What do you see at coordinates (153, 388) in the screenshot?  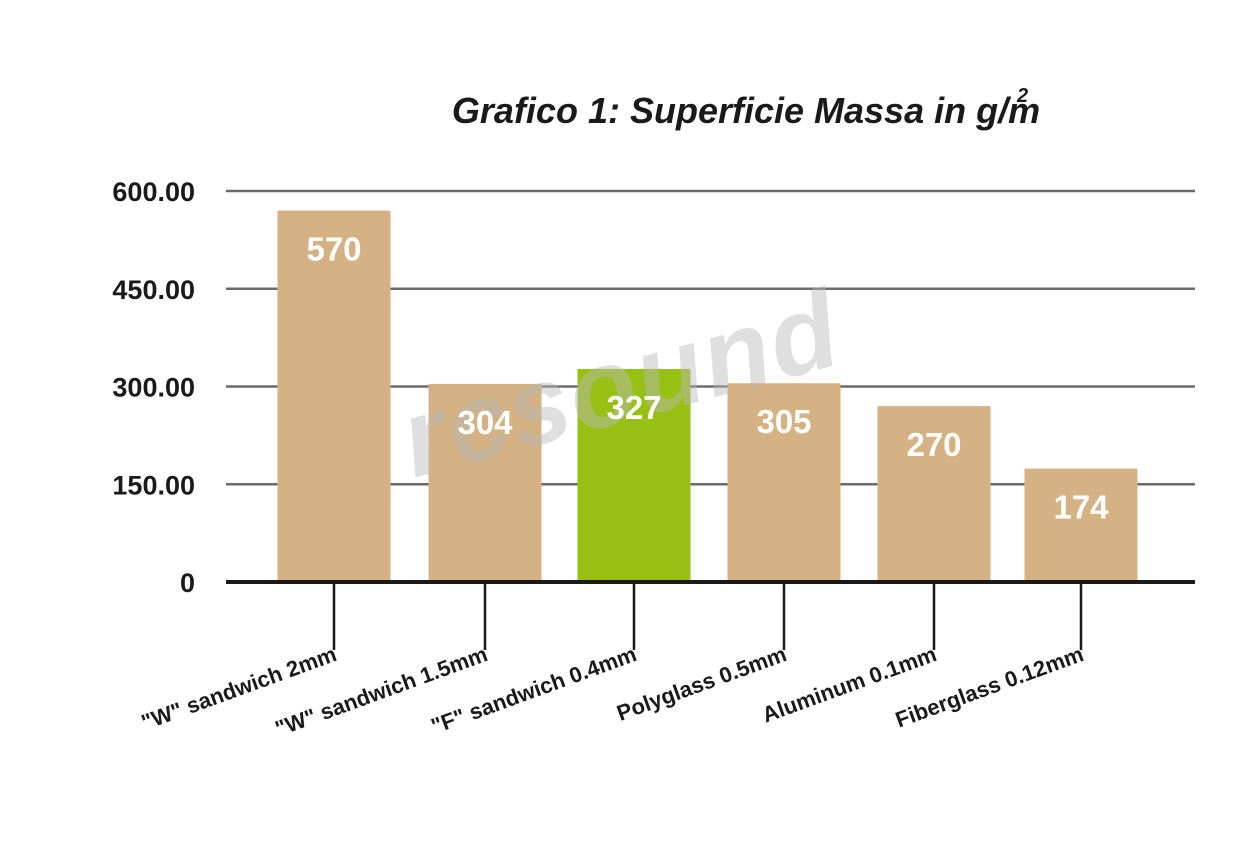 I see `y-tick-label: 300.00` at bounding box center [153, 388].